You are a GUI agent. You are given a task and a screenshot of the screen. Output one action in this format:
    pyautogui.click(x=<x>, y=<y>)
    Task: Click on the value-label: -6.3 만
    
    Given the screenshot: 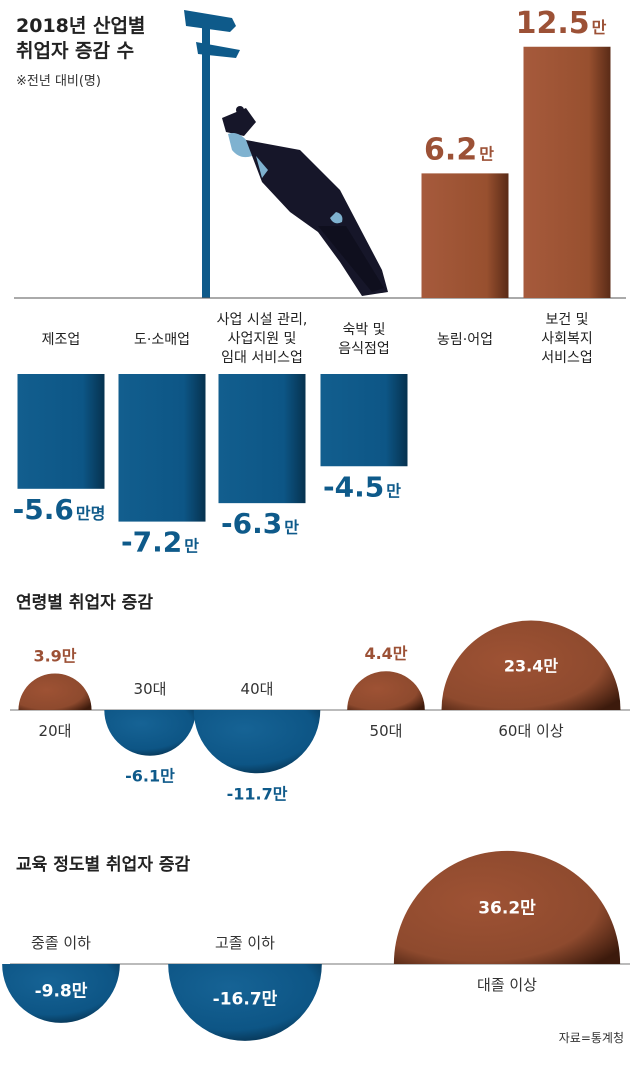 What is the action you would take?
    pyautogui.click(x=260, y=523)
    